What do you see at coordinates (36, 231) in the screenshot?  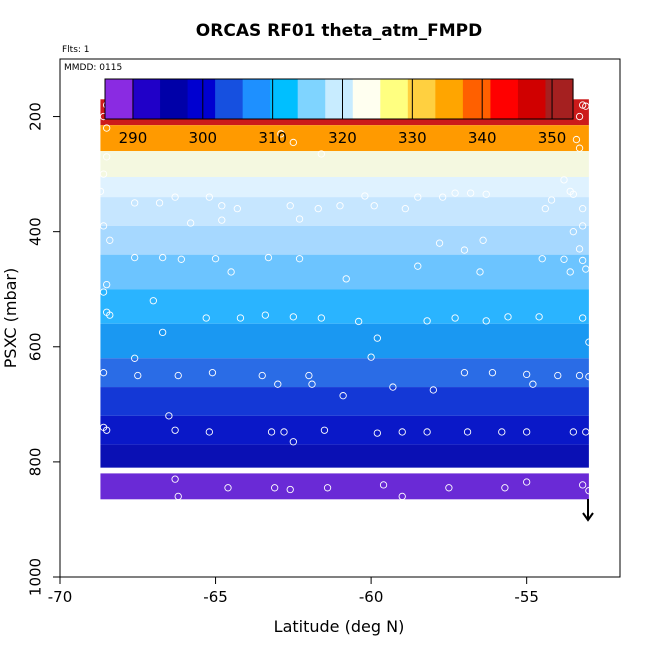 I see `y-tick-label: 400` at bounding box center [36, 231].